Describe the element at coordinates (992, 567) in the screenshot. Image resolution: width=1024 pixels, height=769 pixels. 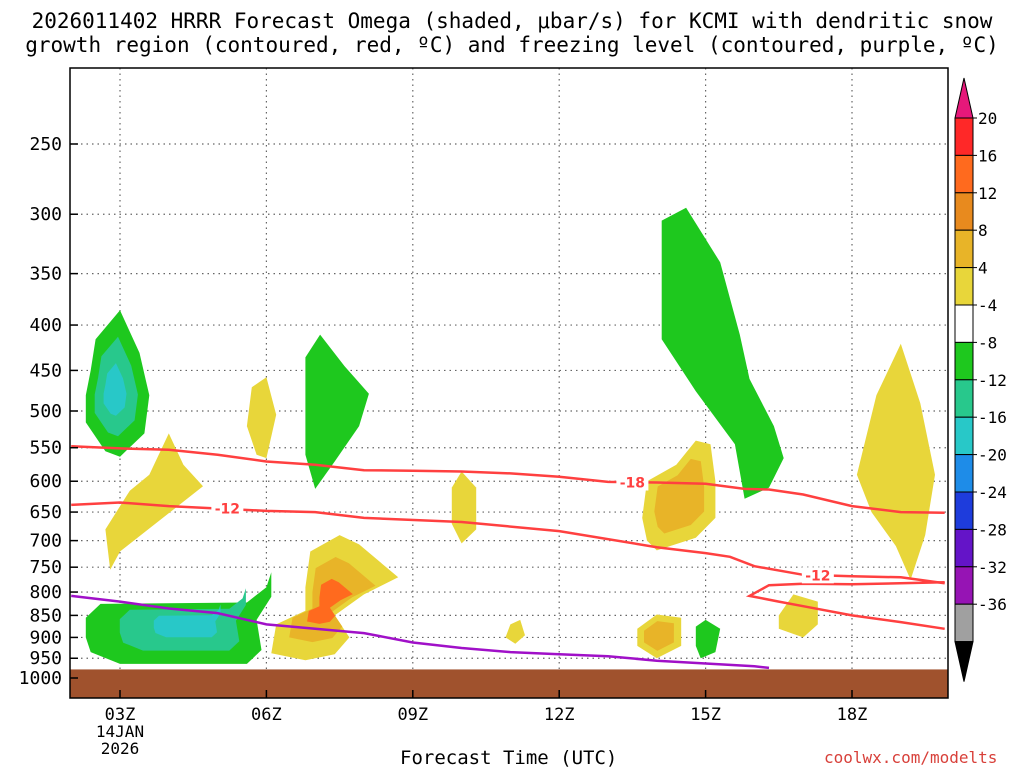
I see `colorbar-label-12: -32` at that location.